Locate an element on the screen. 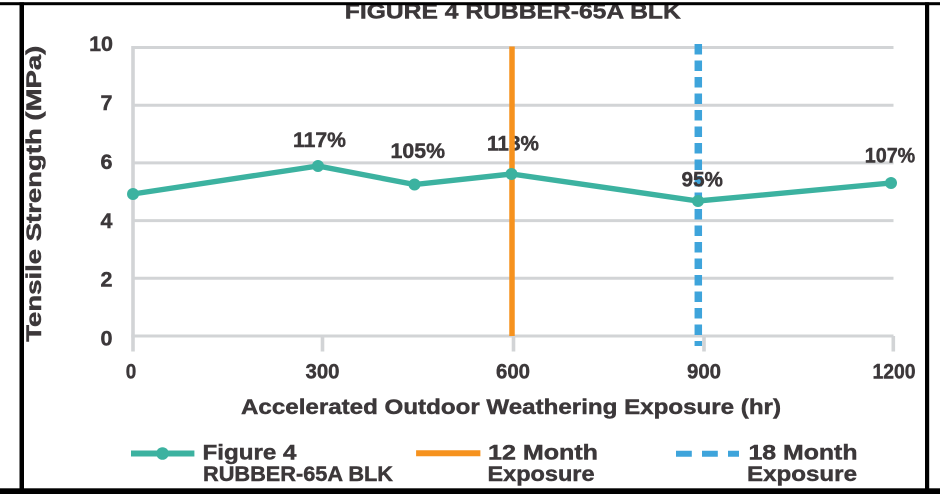  svg-text: 7 is located at coordinates (107, 103).